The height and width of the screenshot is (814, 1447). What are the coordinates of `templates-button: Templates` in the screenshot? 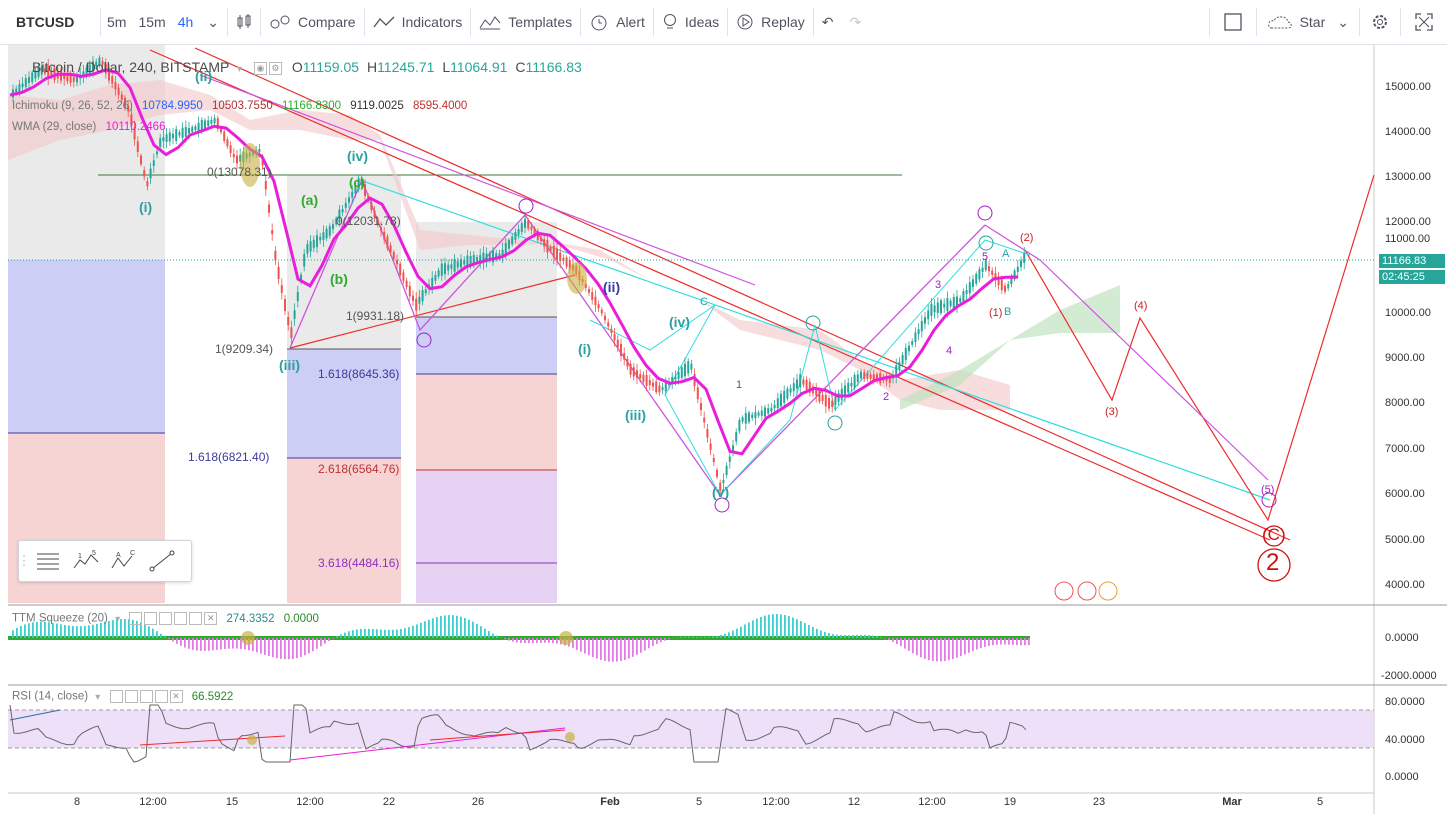 It's located at (525, 22).